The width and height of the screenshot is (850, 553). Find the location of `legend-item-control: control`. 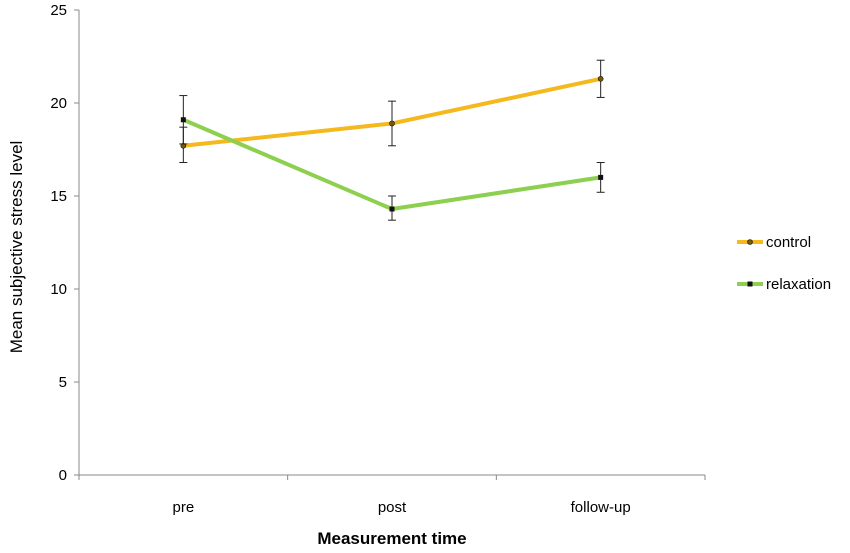

legend-item-control: control is located at coordinates (774, 242).